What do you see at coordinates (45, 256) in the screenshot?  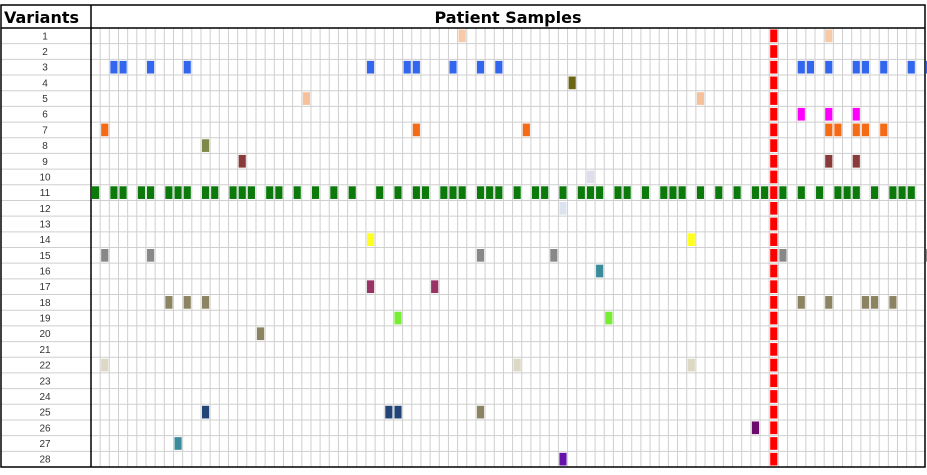 I see `row-label: 15` at bounding box center [45, 256].